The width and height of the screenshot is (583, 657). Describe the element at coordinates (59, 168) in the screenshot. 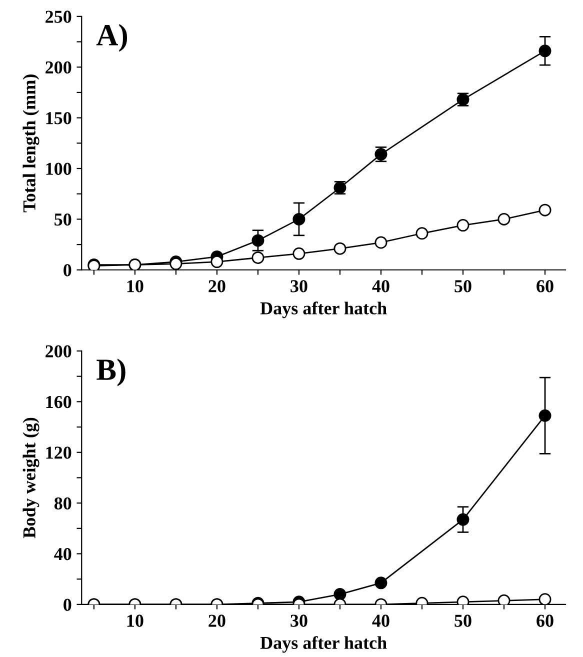

I see `y-tick-label: 100` at that location.